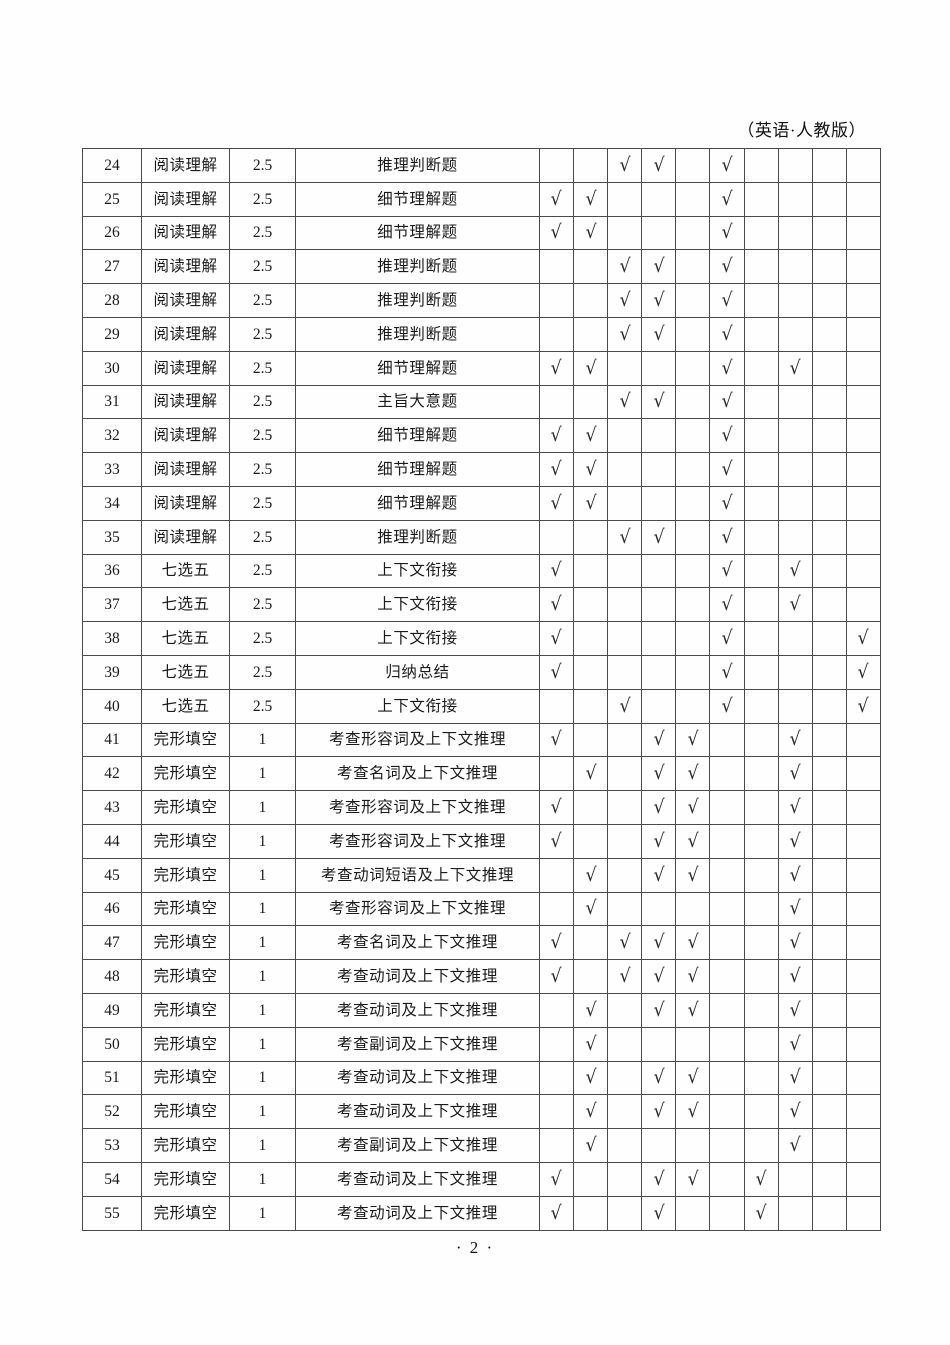  Describe the element at coordinates (417, 638) in the screenshot. I see `knowledge-point-cell: 上下文衔接` at that location.